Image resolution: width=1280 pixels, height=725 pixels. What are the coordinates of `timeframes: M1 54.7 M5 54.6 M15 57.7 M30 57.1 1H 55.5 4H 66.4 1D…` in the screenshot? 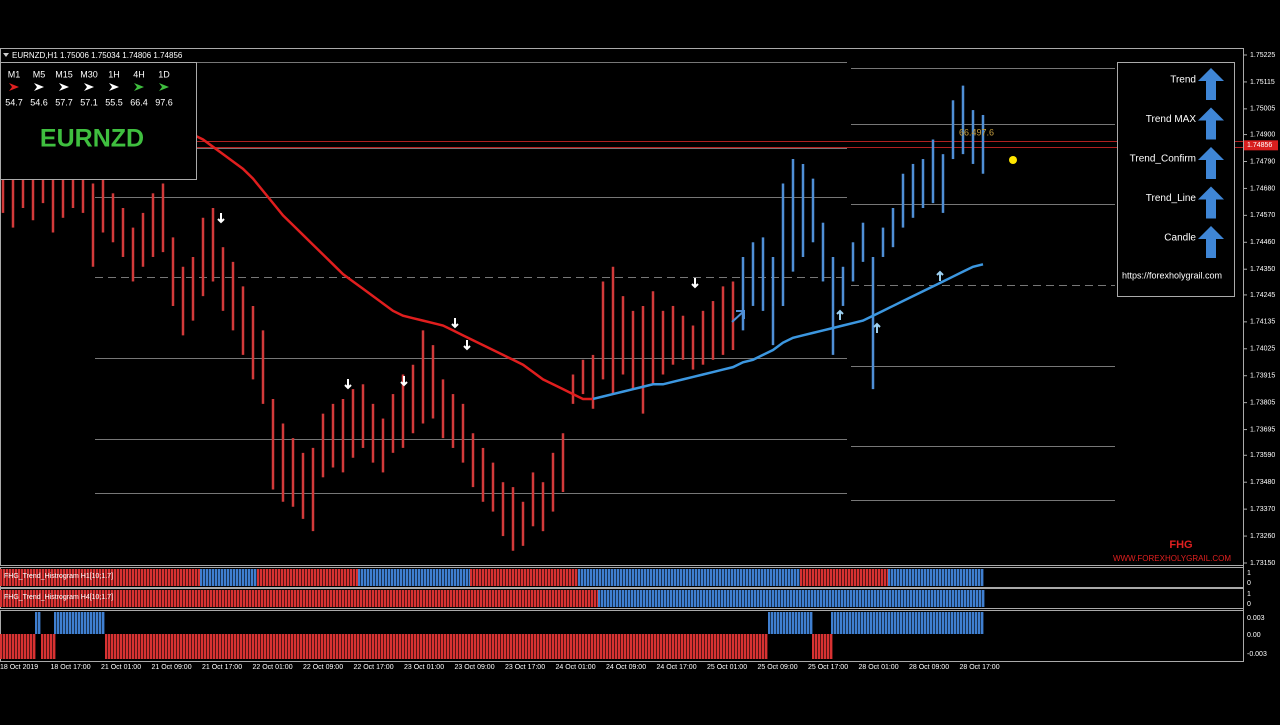 It's located at (89, 88).